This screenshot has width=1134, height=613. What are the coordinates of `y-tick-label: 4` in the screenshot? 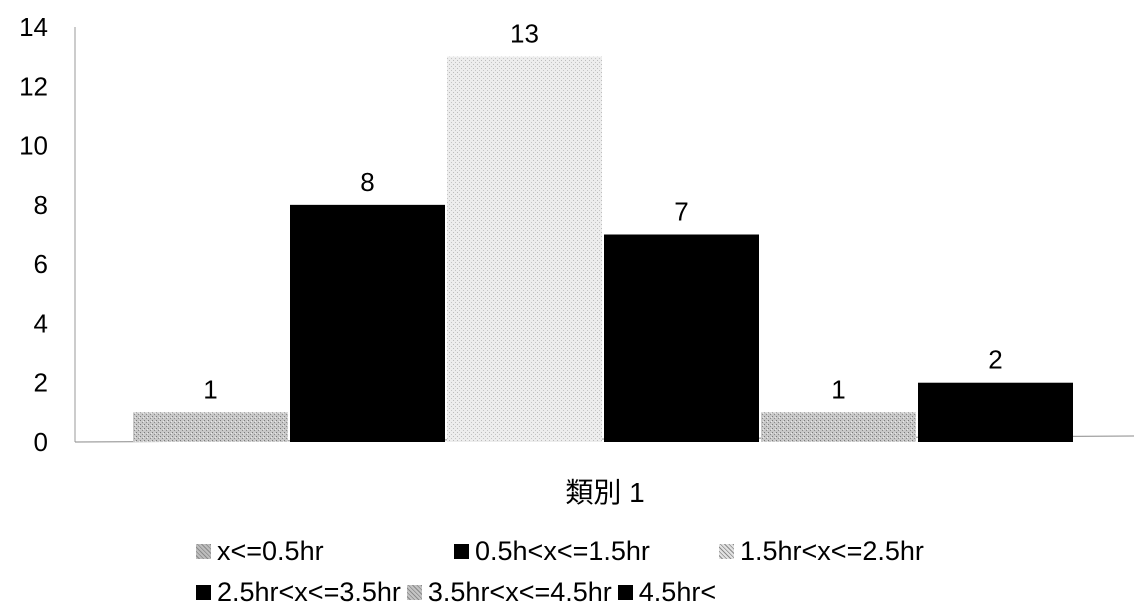 It's located at (41, 323).